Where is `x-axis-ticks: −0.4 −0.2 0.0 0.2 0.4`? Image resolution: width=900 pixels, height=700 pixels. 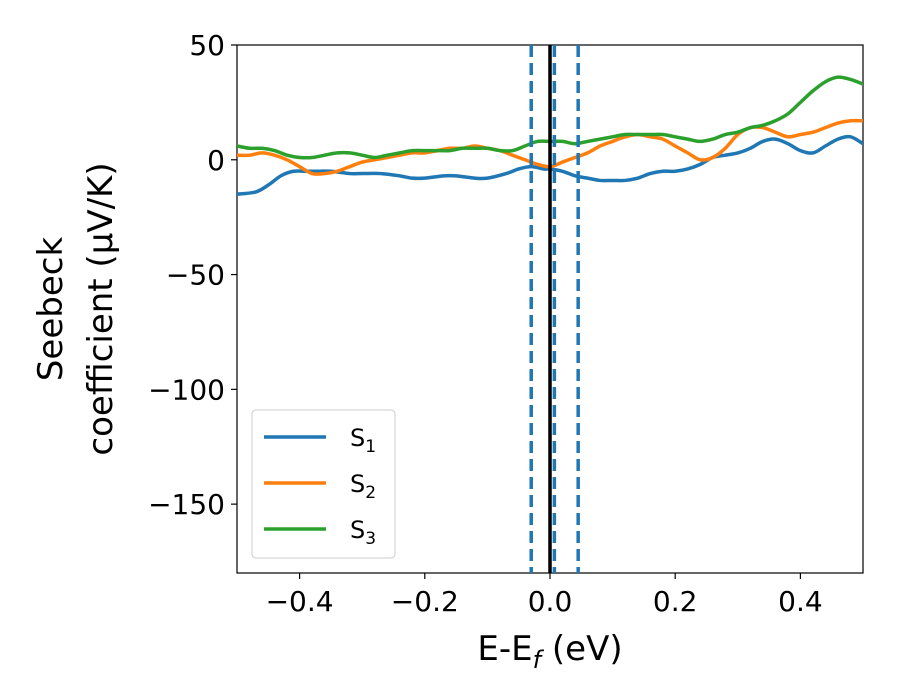 x-axis-ticks: −0.4 −0.2 0.0 0.2 0.4 is located at coordinates (544, 595).